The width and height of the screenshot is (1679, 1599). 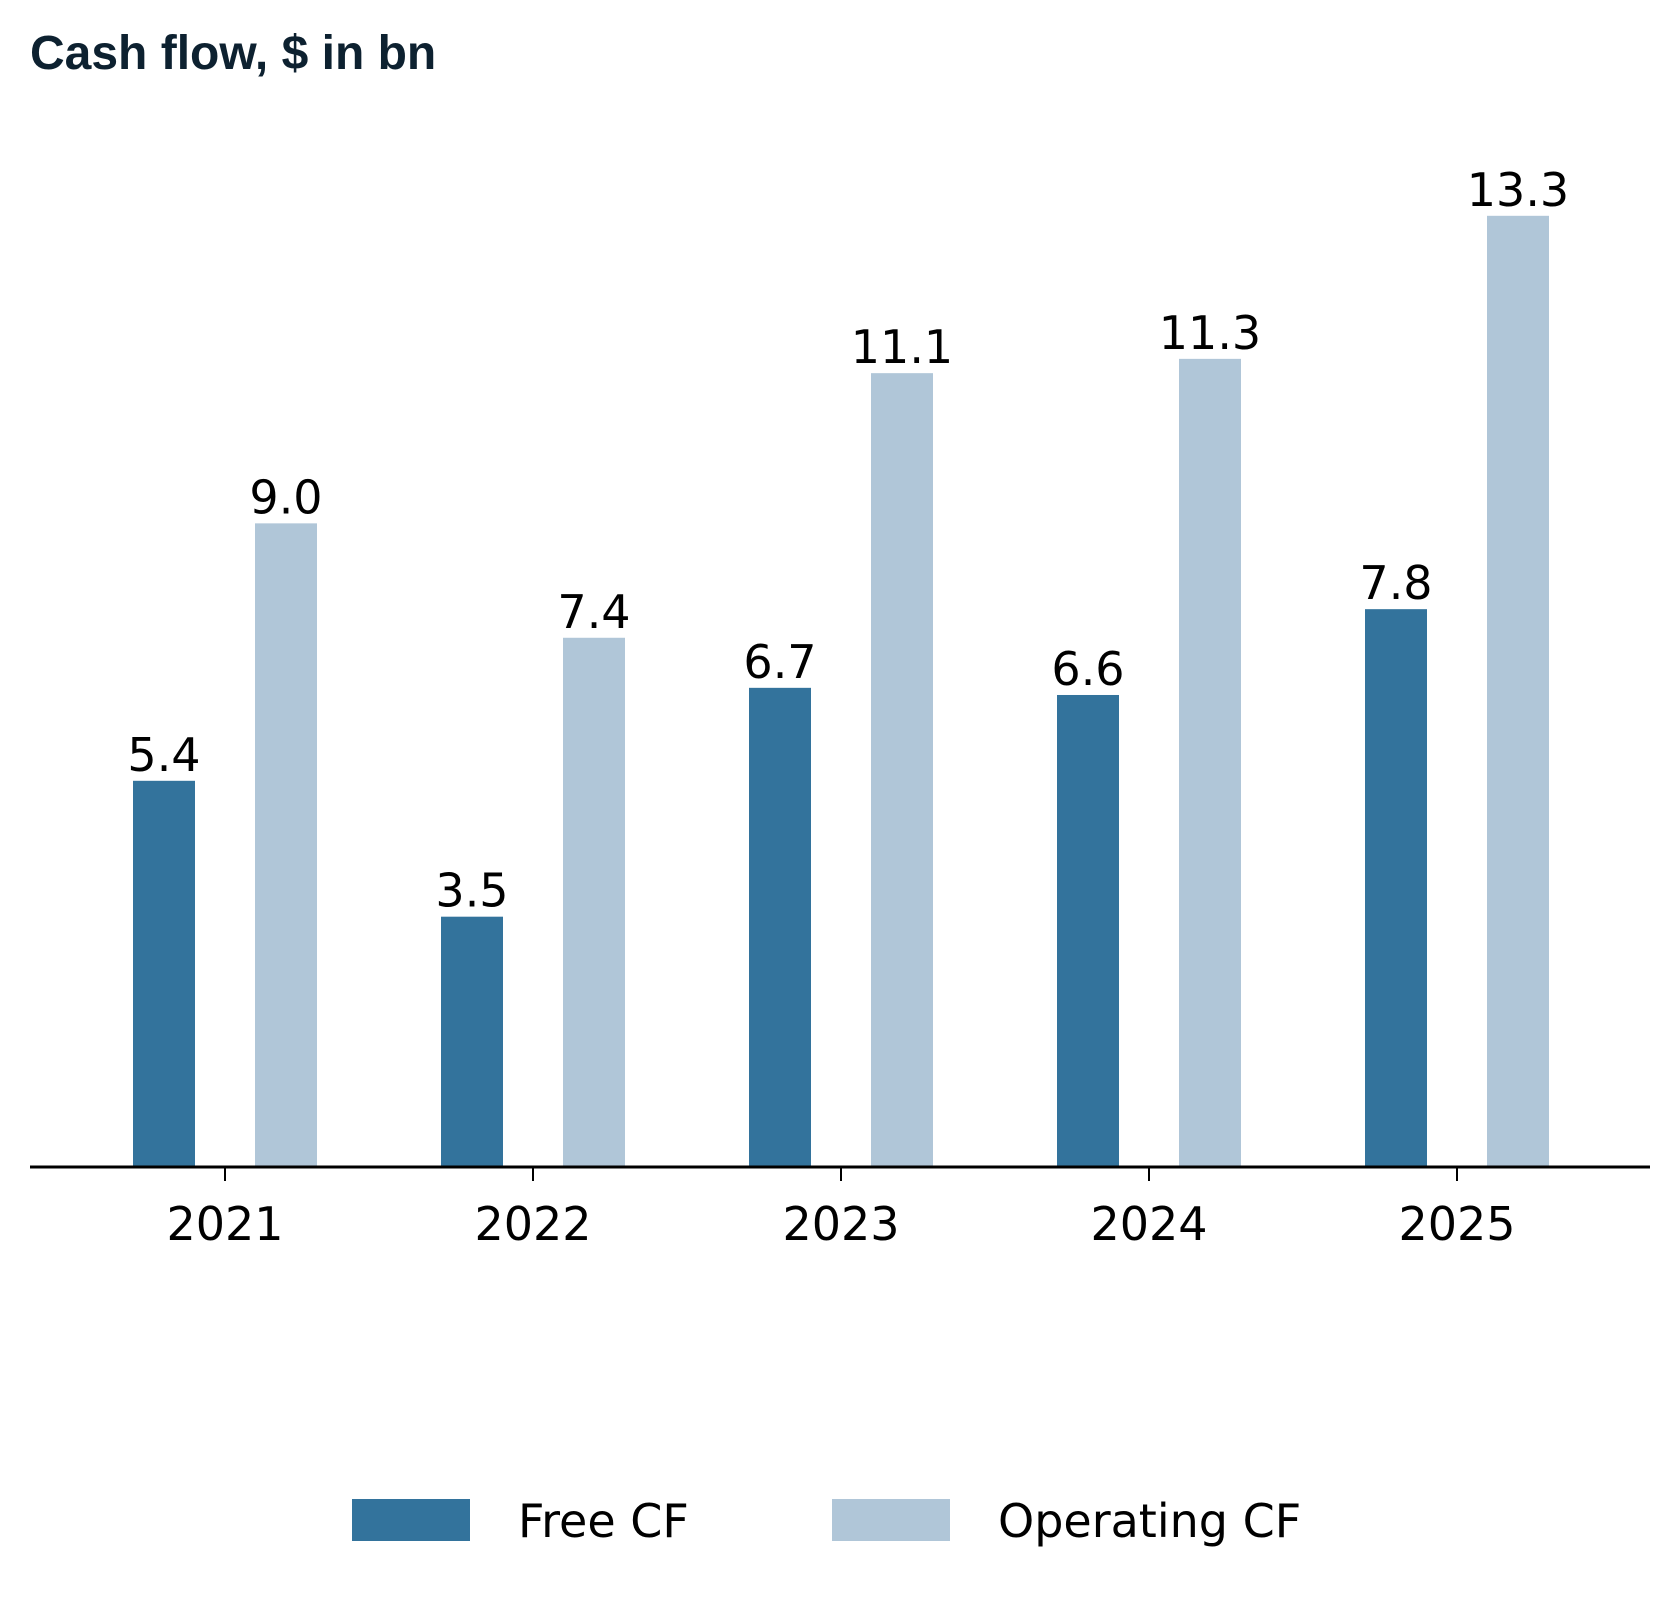 I want to click on x-tick-label-2024: 2024, so click(x=1148, y=1224).